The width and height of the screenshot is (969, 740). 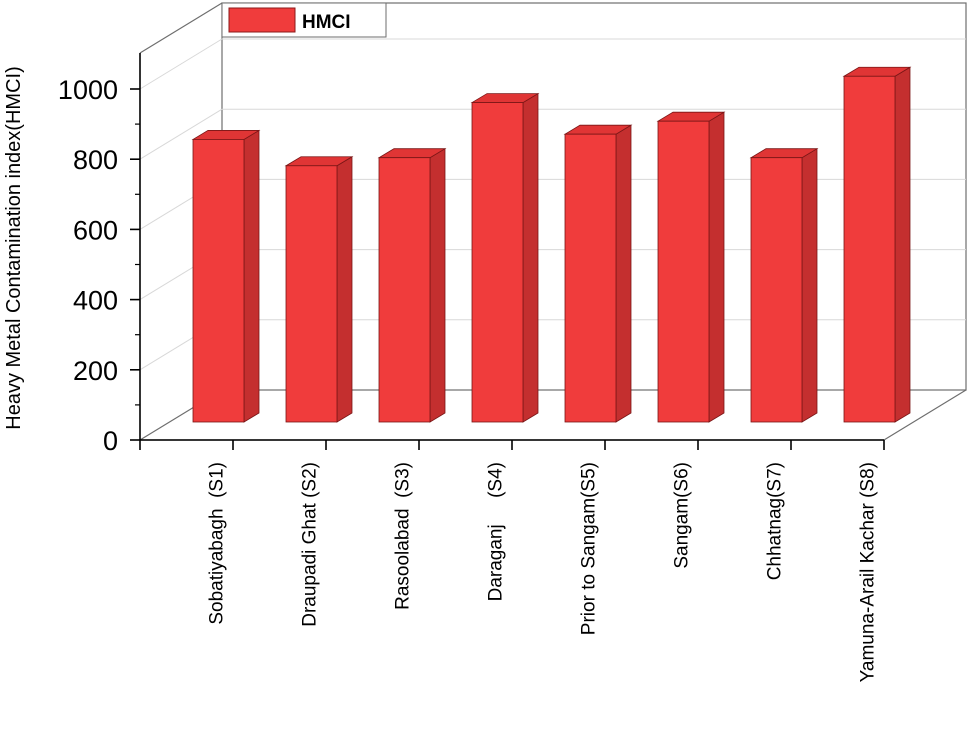 What do you see at coordinates (262, 20) in the screenshot?
I see `legend-swatch-hmci` at bounding box center [262, 20].